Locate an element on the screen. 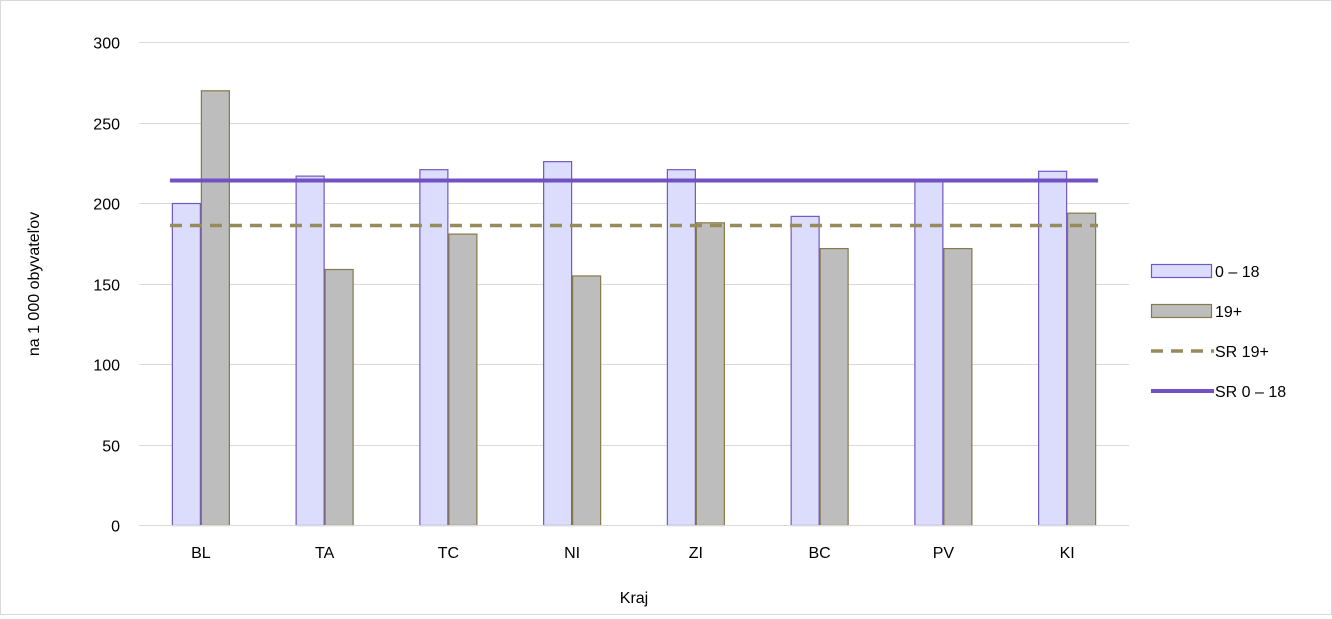 Image resolution: width=1332 pixels, height=619 pixels. x-tick-label: NI is located at coordinates (572, 553).